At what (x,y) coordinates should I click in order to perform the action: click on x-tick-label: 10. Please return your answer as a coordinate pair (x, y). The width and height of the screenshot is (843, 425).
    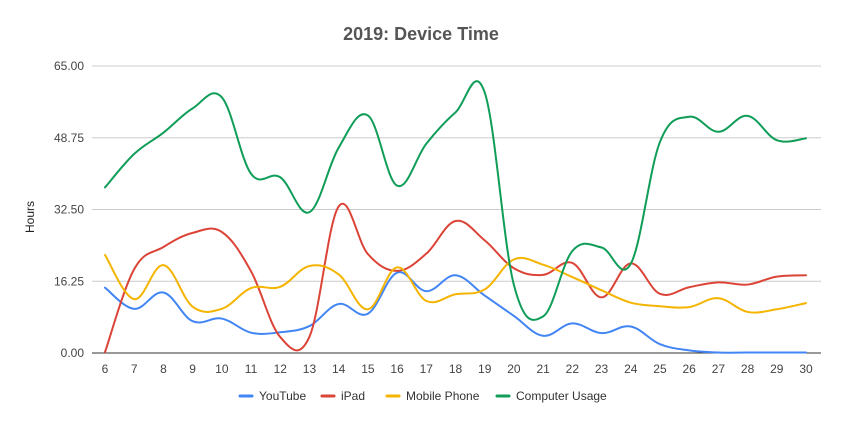
    Looking at the image, I should click on (222, 369).